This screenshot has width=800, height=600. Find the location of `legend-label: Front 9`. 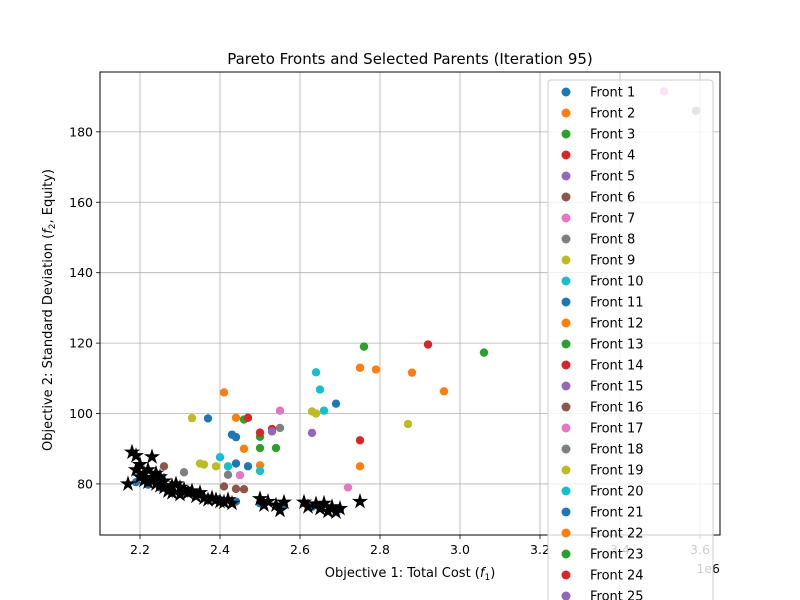

legend-label: Front 9 is located at coordinates (612, 261).